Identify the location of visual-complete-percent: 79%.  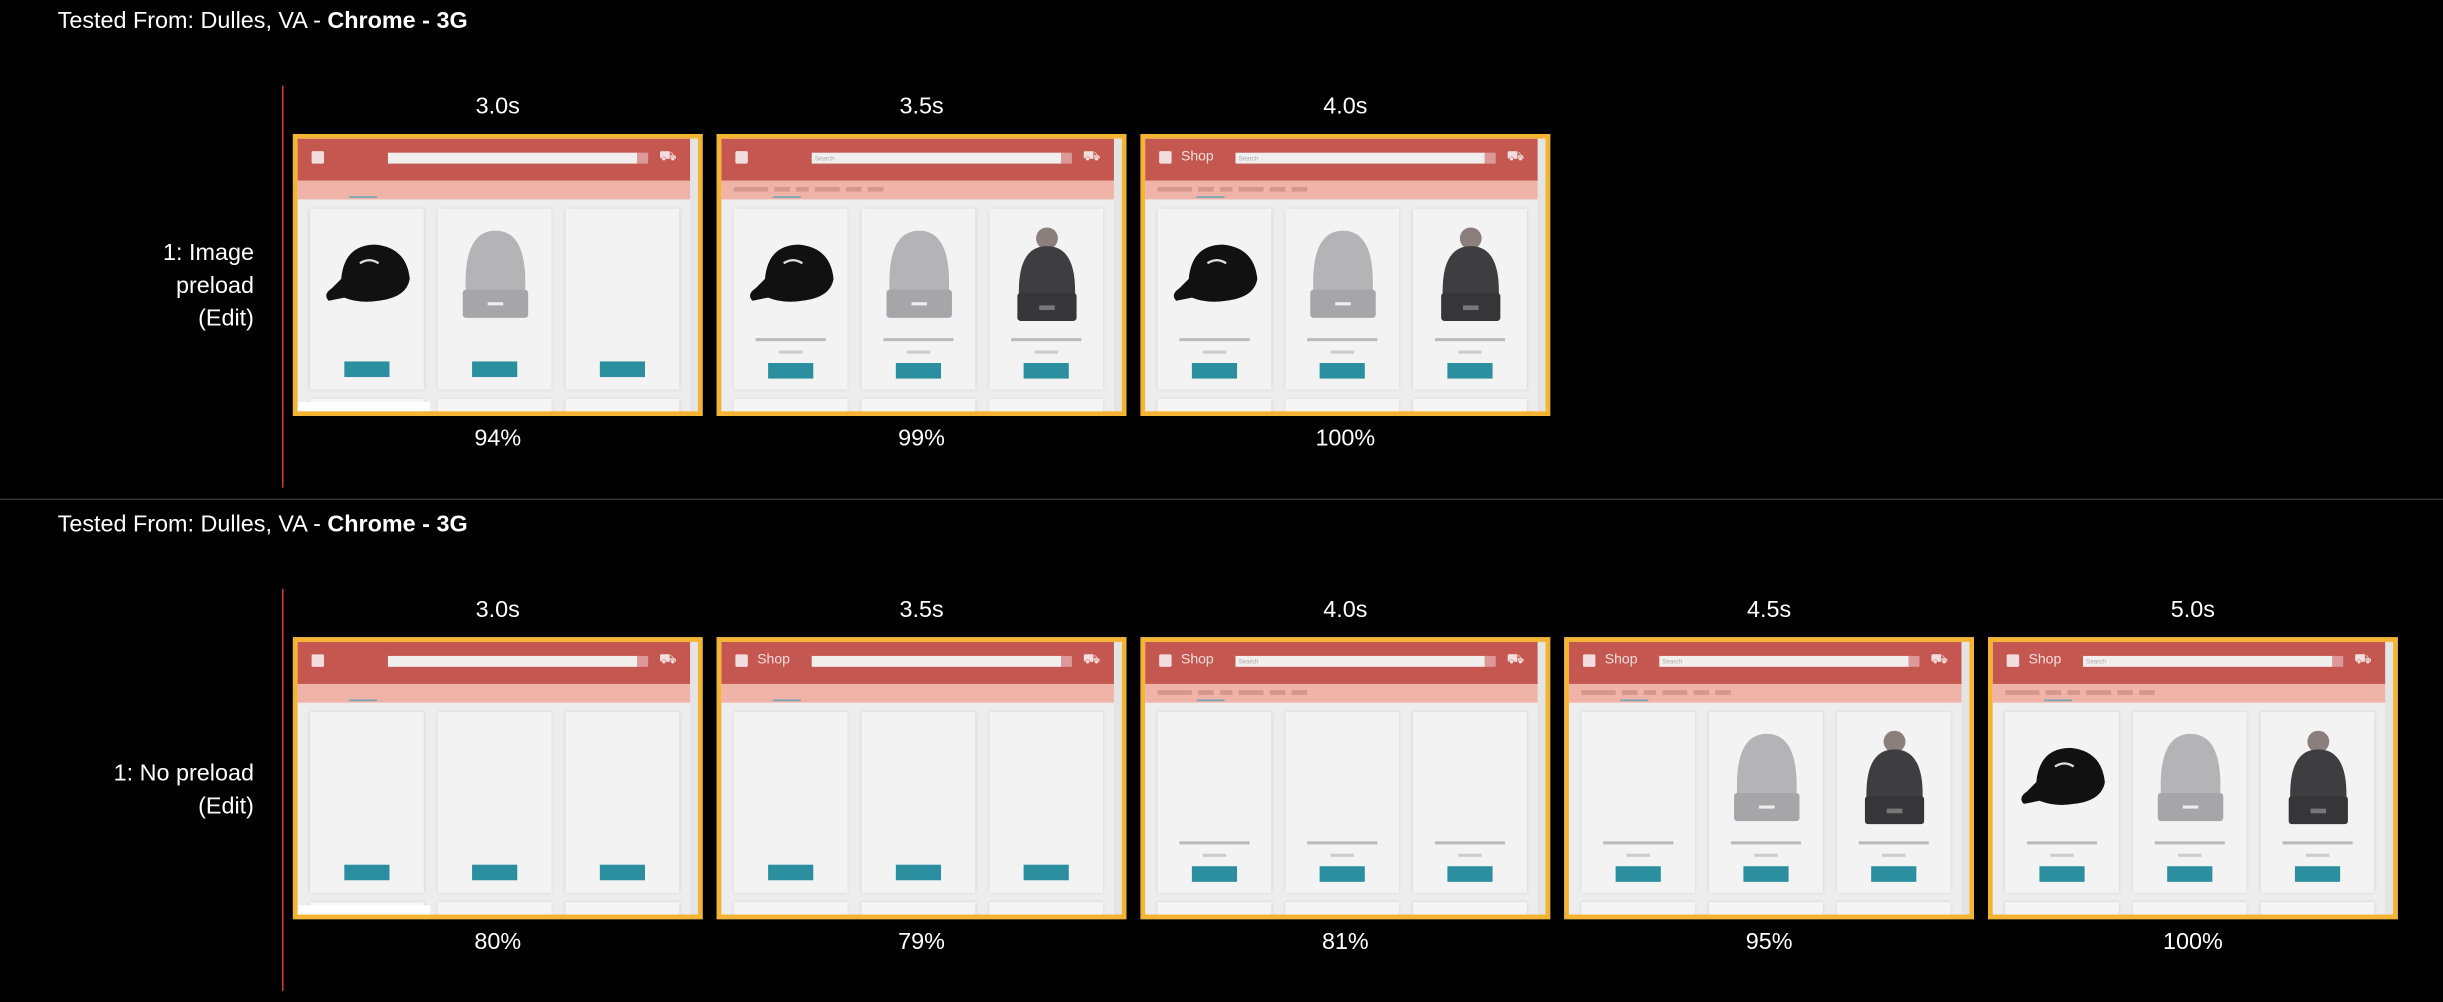
(921, 942).